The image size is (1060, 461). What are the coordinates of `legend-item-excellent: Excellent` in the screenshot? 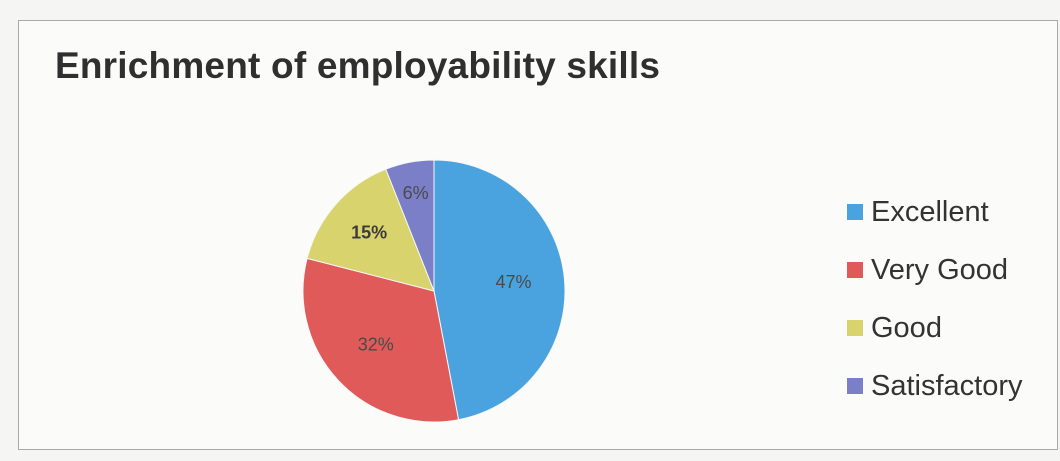 It's located at (952, 212).